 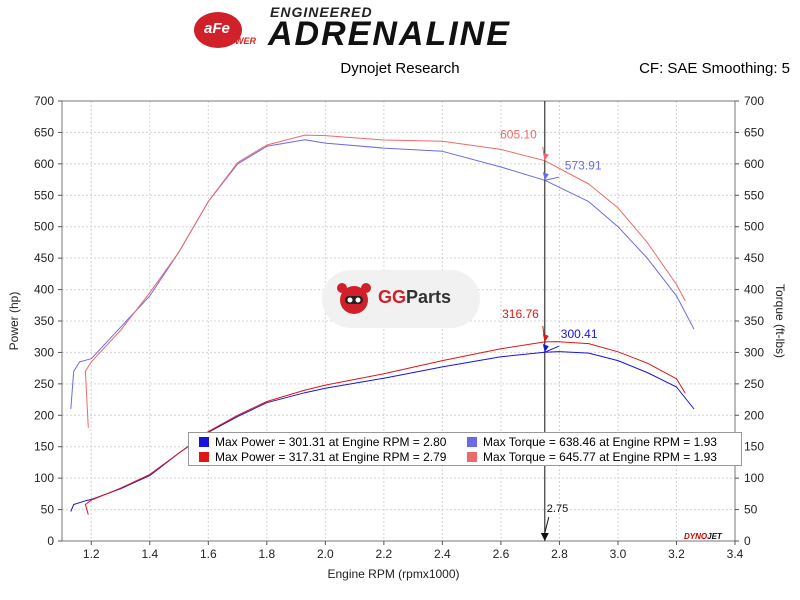 I want to click on y-tick-label-right: 500, so click(x=754, y=227).